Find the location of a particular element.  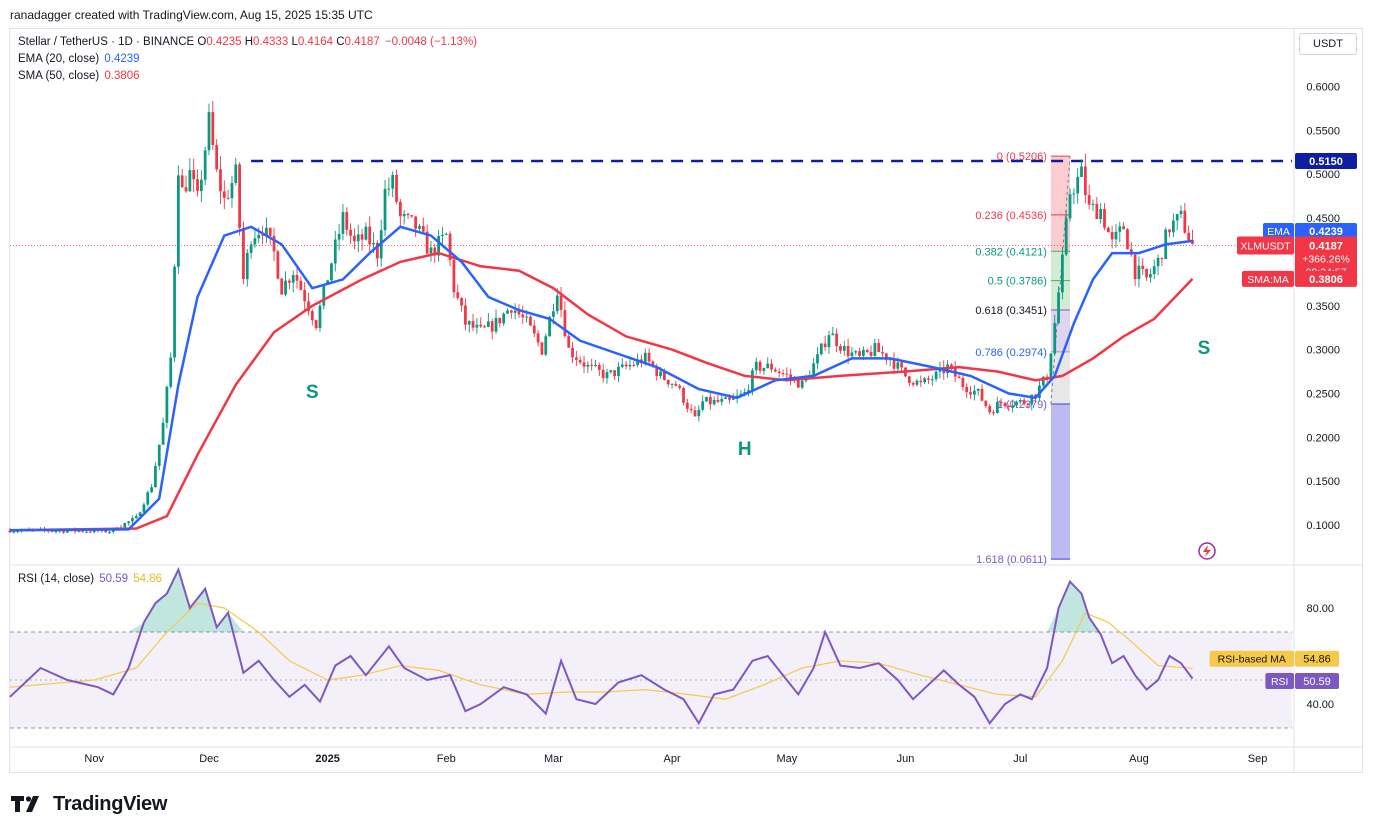

y-tick-label: 0.3000 is located at coordinates (1323, 351).